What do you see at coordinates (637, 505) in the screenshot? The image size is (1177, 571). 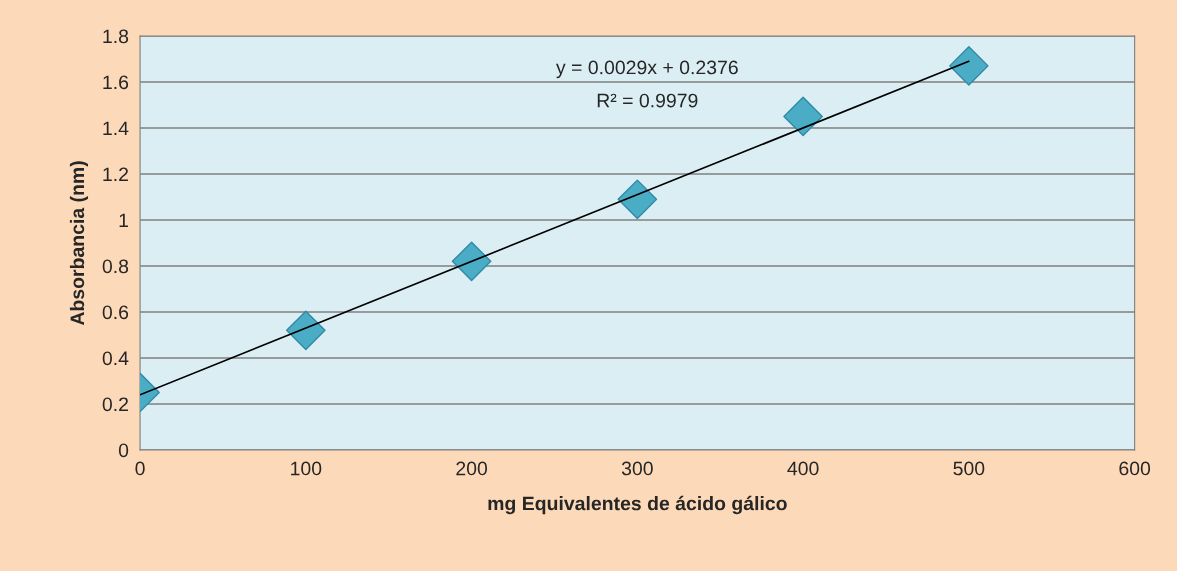 I see `x-axis-title: mg Equivalentes de ácido gálico` at bounding box center [637, 505].